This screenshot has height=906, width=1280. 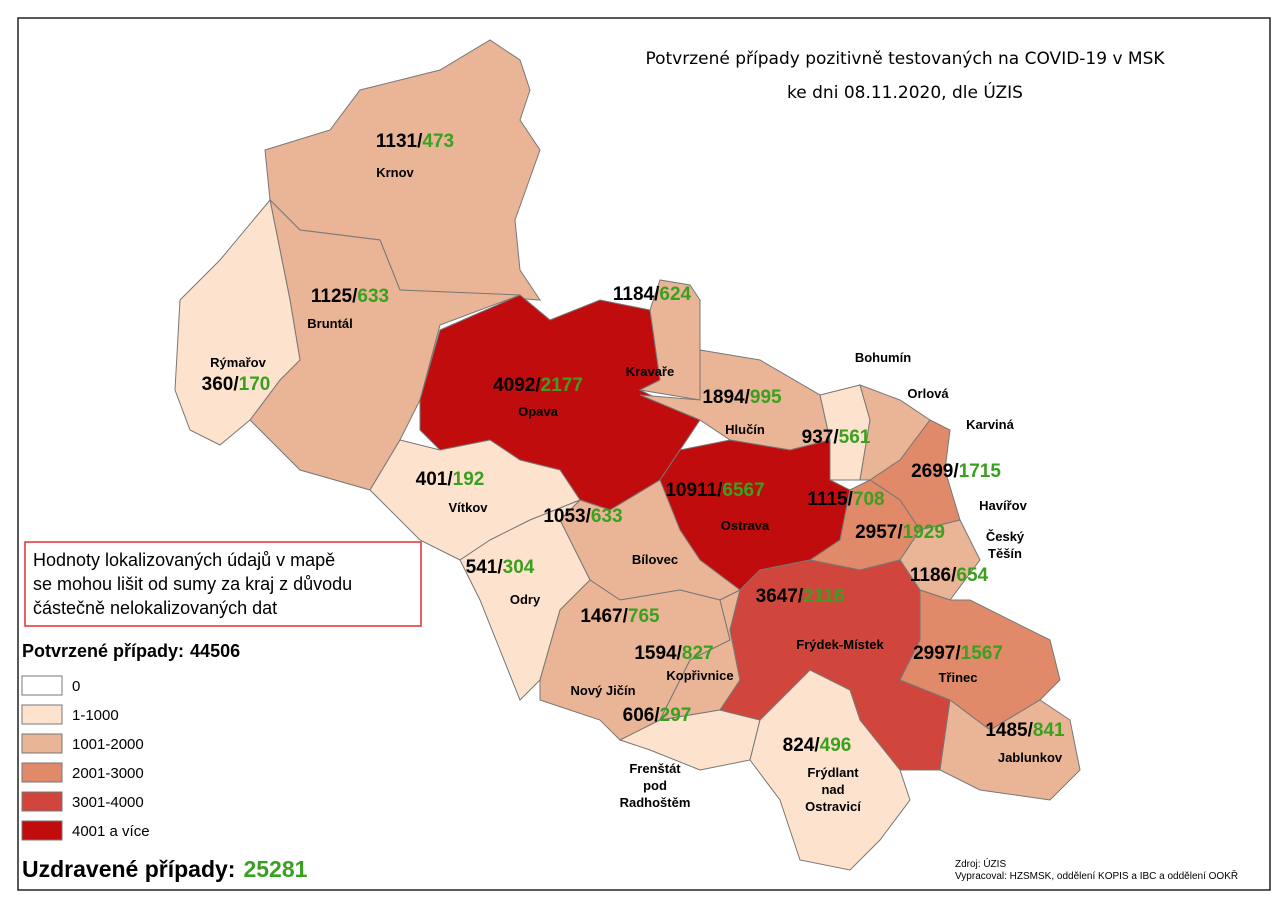 I want to click on recovered-total-label: Uzdravené případy:, so click(x=128, y=869).